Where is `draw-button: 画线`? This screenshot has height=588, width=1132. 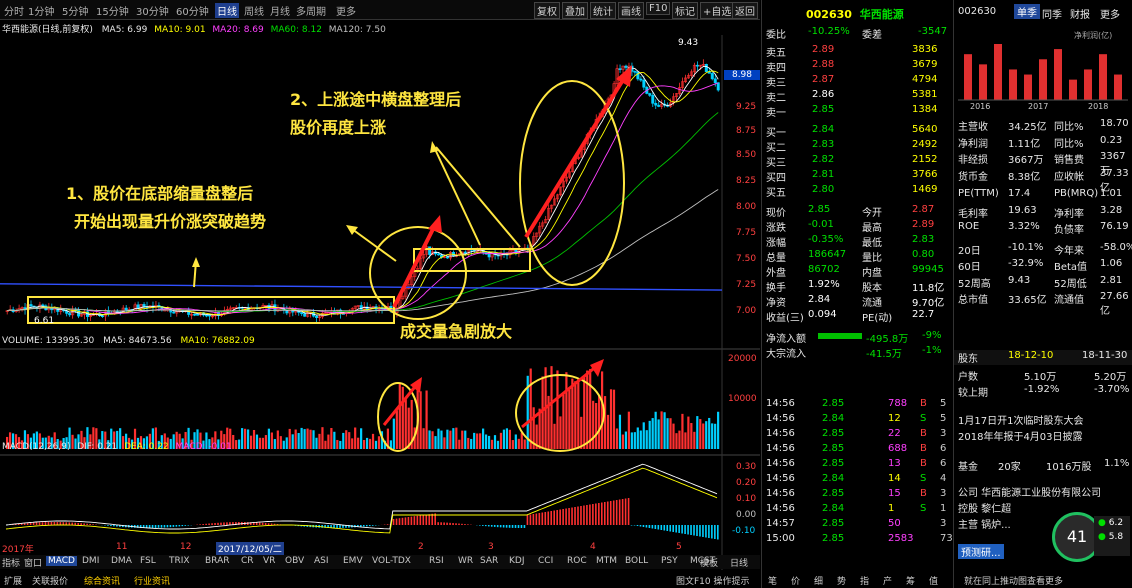
draw-button: 画线 is located at coordinates (631, 10).